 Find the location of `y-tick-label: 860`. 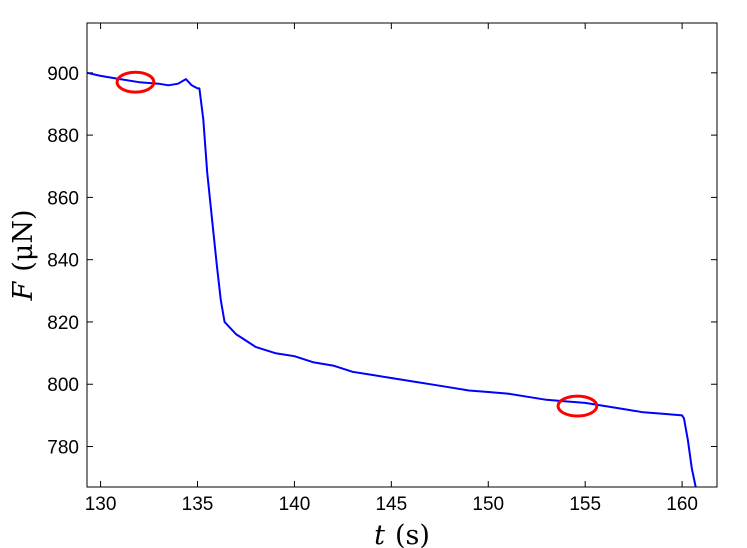

y-tick-label: 860 is located at coordinates (63, 198).